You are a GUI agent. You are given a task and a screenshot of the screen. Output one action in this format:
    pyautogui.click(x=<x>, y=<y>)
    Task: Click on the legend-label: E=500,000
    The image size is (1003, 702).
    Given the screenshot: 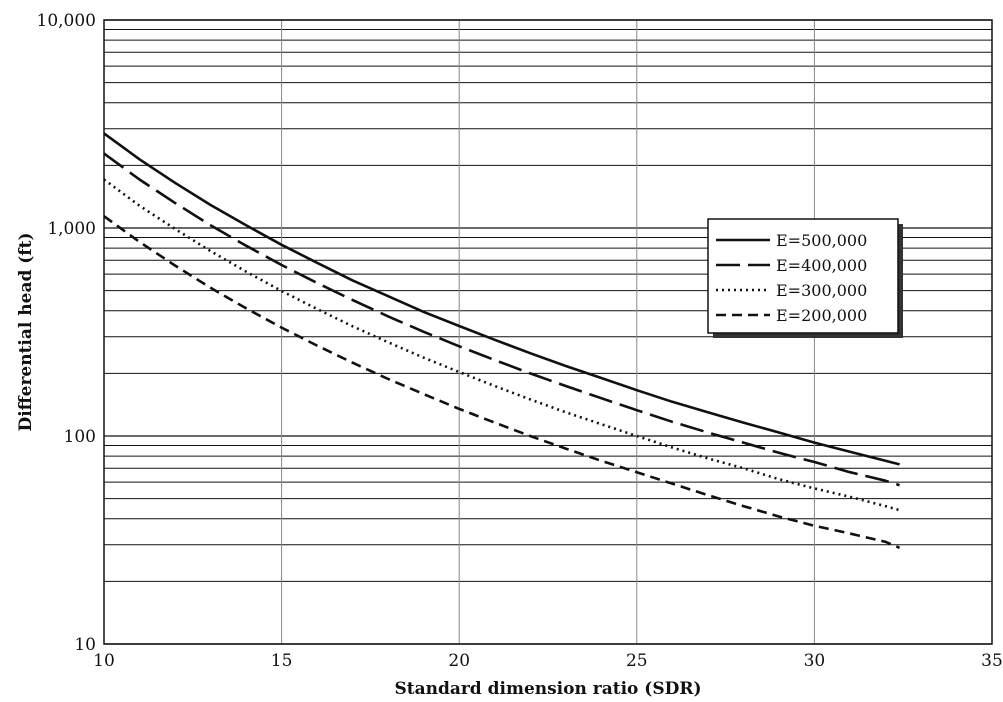 What is the action you would take?
    pyautogui.click(x=821, y=240)
    